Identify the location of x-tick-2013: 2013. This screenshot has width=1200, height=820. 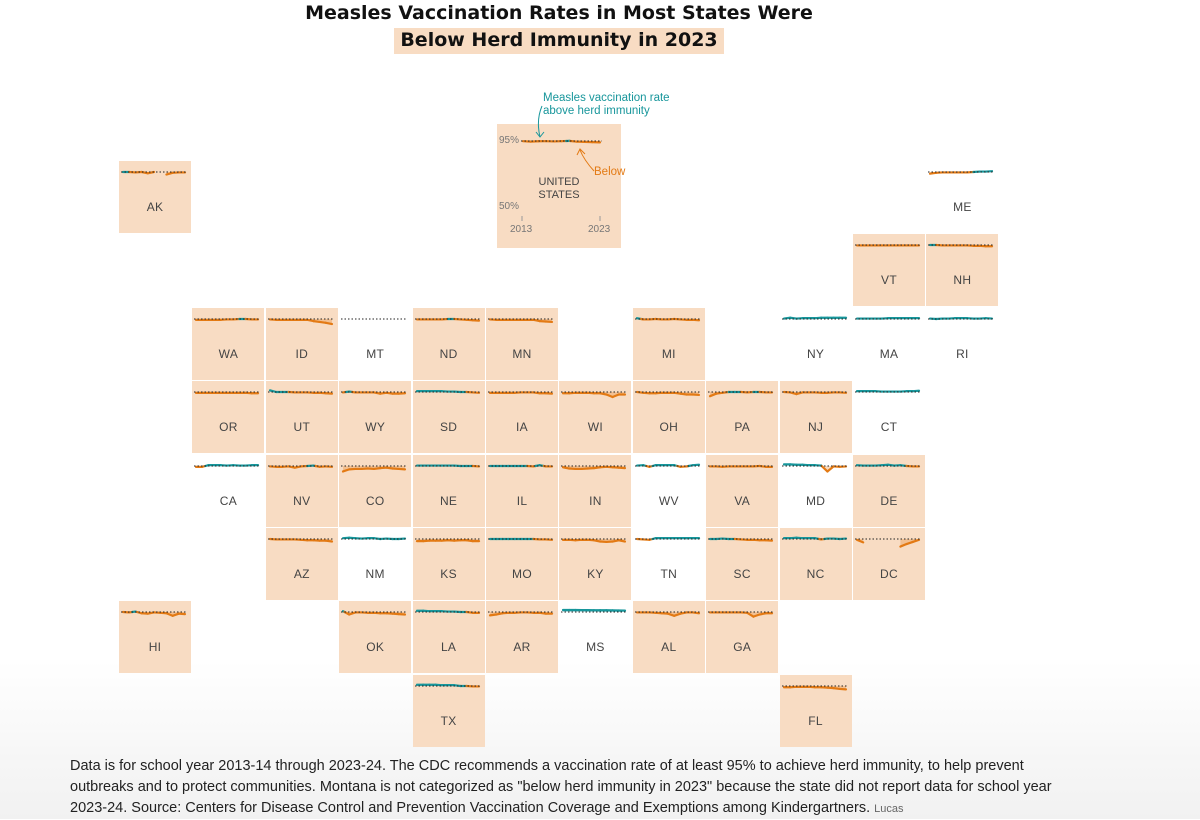
(521, 229).